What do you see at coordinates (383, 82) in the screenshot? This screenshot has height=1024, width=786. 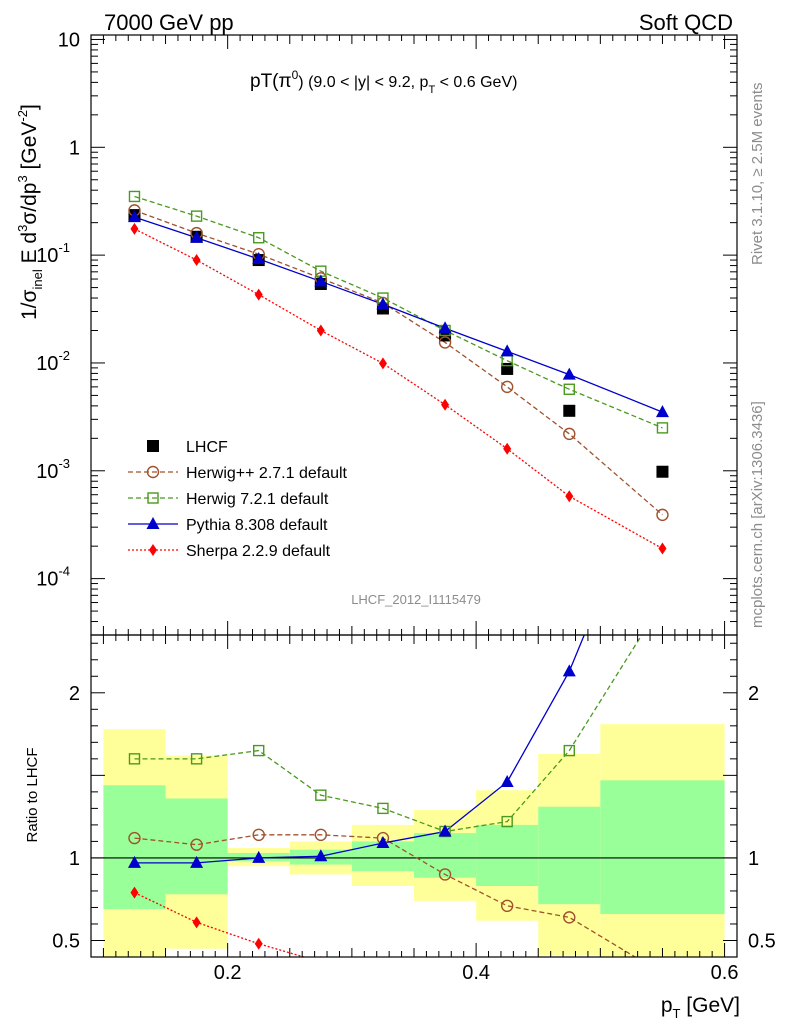 I see `main-title: pT(π0) (9.0 < |y| < 9.2, pT < 0.6 GeV)` at bounding box center [383, 82].